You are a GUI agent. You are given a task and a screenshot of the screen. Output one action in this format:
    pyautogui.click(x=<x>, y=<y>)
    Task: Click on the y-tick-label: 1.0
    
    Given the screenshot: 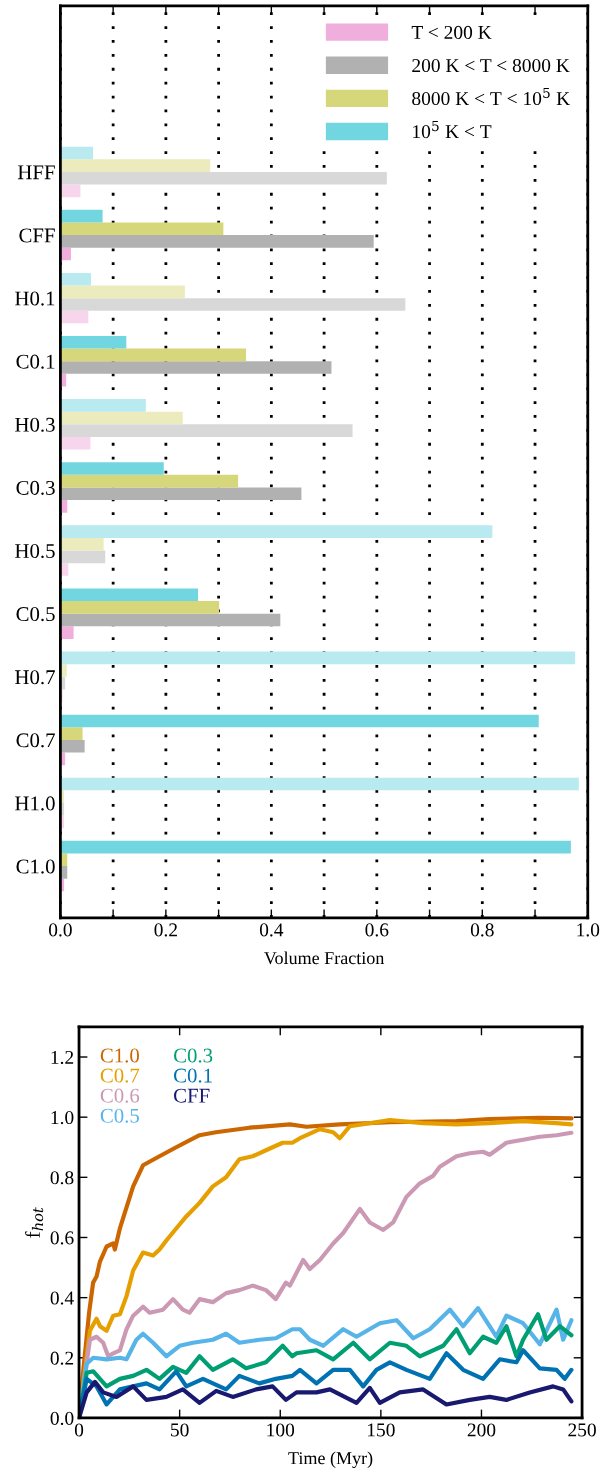 What is the action you would take?
    pyautogui.click(x=62, y=1117)
    